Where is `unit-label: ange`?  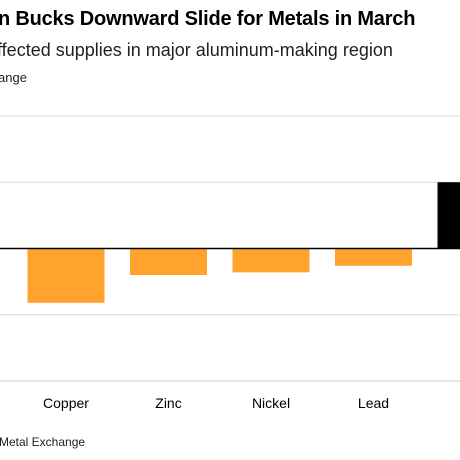
unit-label: ange is located at coordinates (13, 77).